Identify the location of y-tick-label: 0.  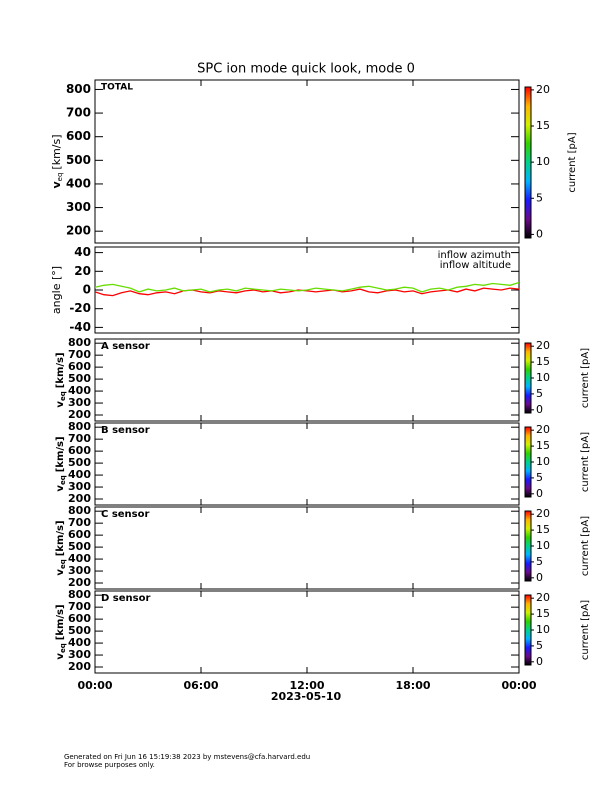
(87, 290).